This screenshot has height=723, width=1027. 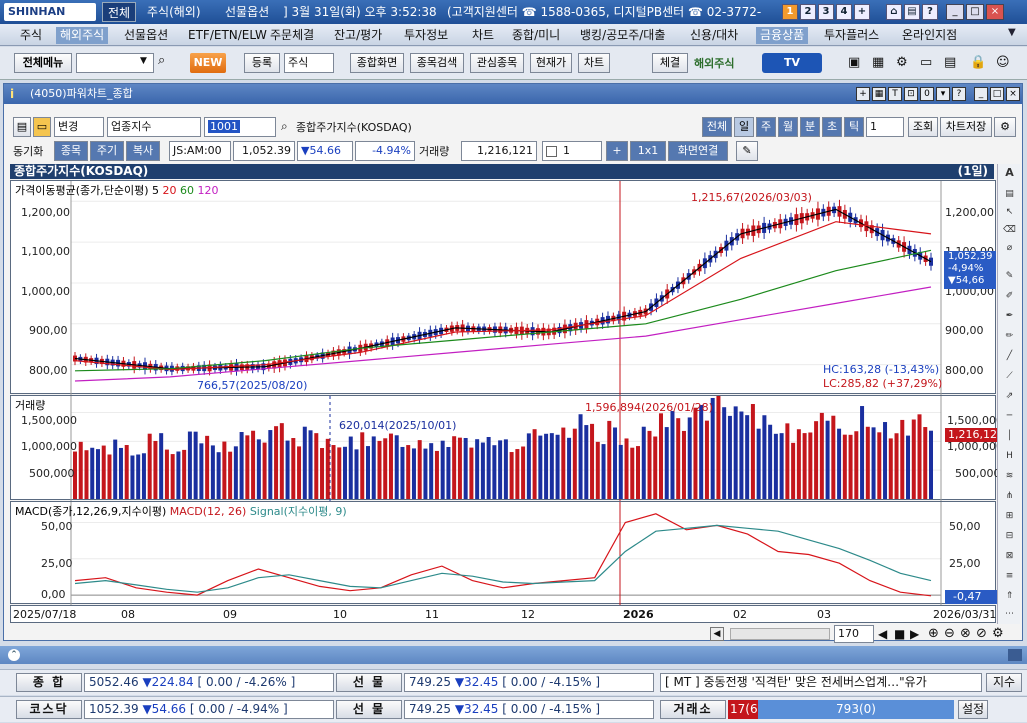 What do you see at coordinates (717, 127) in the screenshot?
I see `period-all-button: 전체` at bounding box center [717, 127].